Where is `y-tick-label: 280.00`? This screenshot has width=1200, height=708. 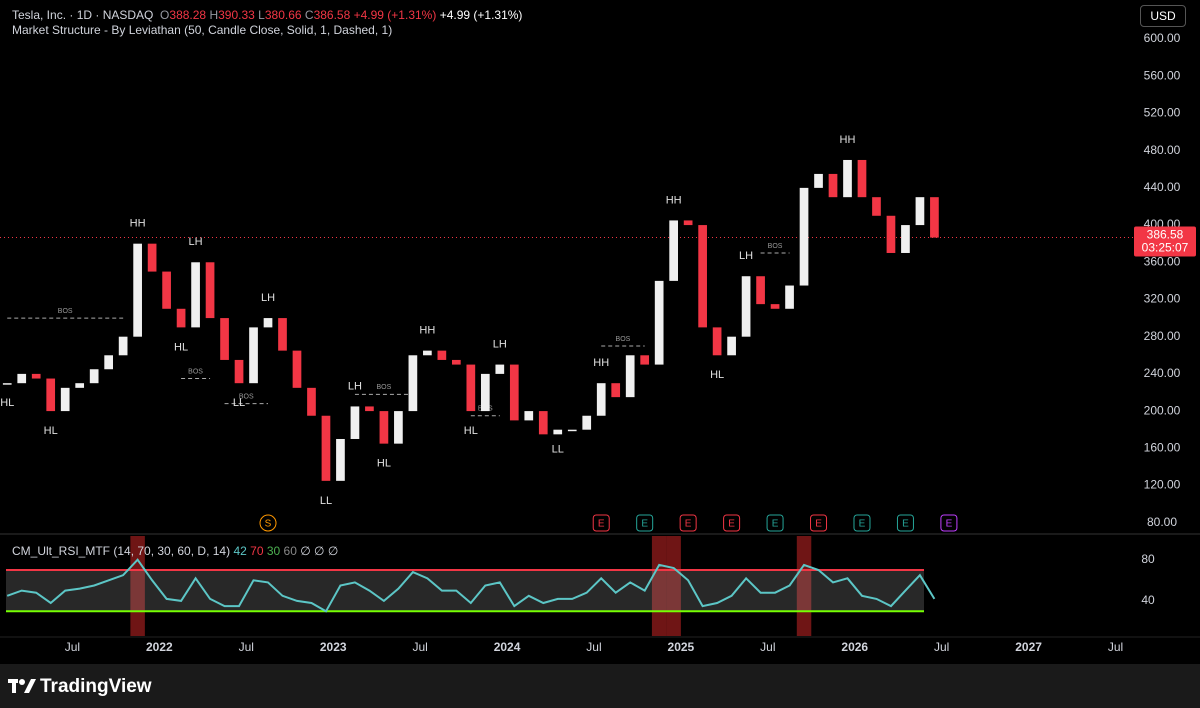 y-tick-label: 280.00 is located at coordinates (1162, 336).